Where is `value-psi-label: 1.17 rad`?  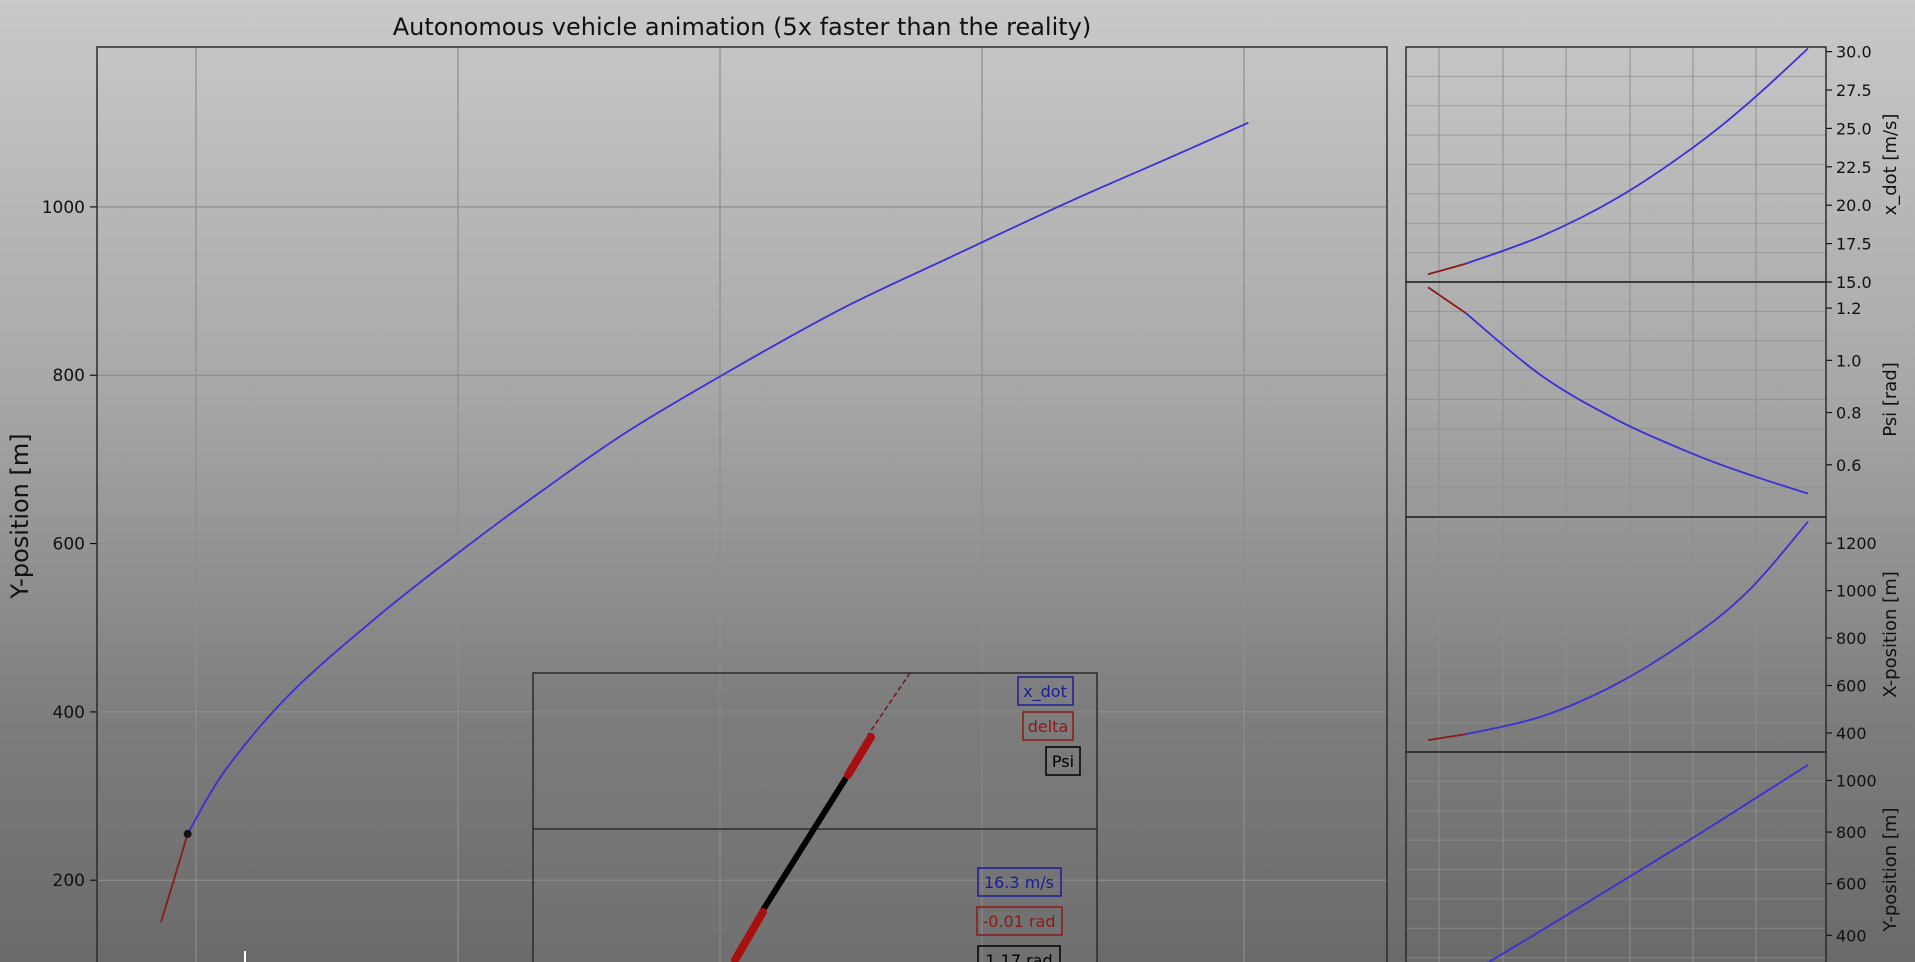 value-psi-label: 1.17 rad is located at coordinates (1018, 956).